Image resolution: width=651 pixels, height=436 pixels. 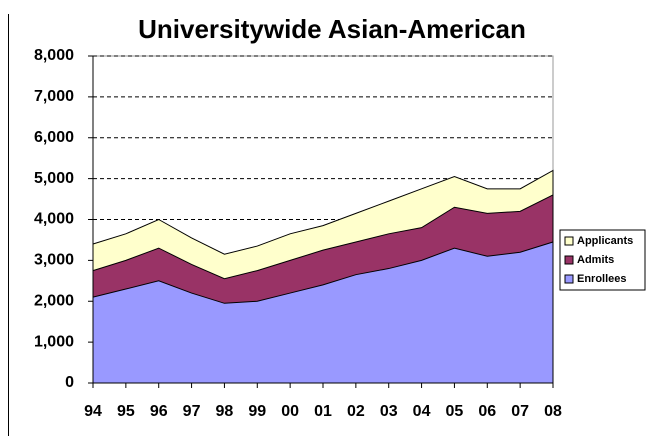 I want to click on x-tick-label: 04, so click(x=422, y=411).